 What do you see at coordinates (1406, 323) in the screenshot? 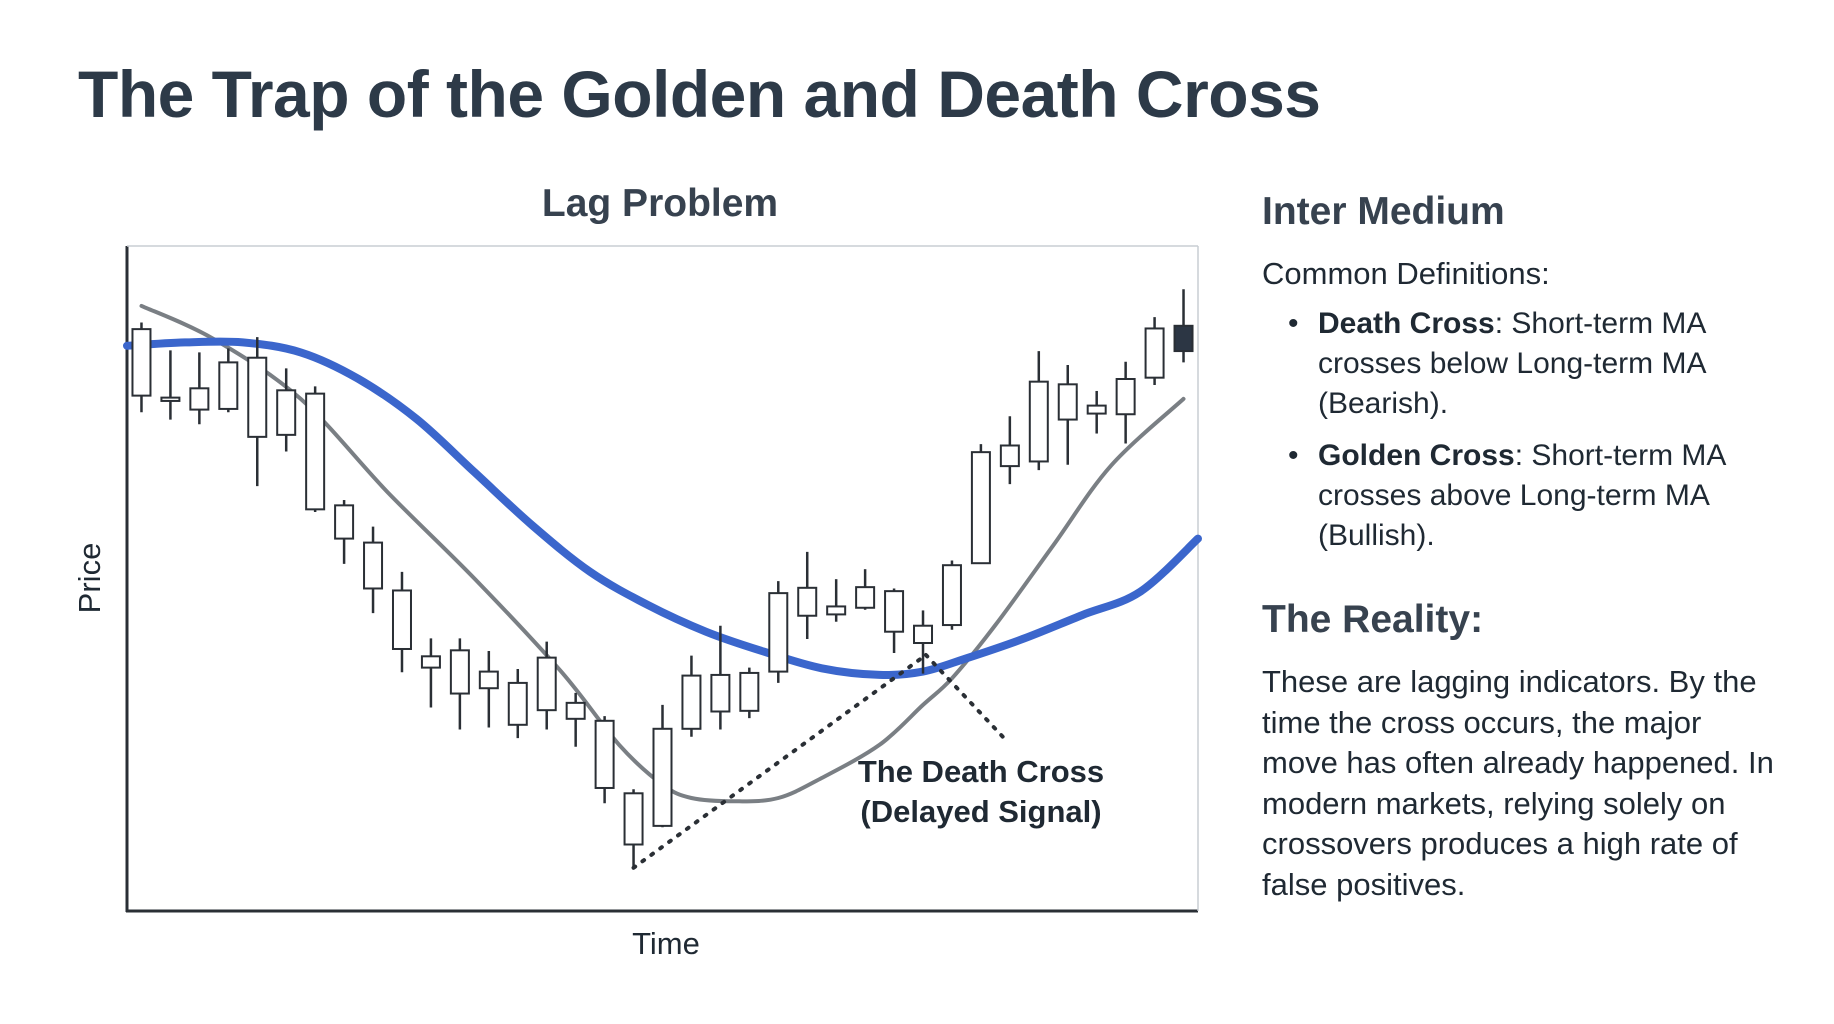
I see `definition-term: Death Cross` at bounding box center [1406, 323].